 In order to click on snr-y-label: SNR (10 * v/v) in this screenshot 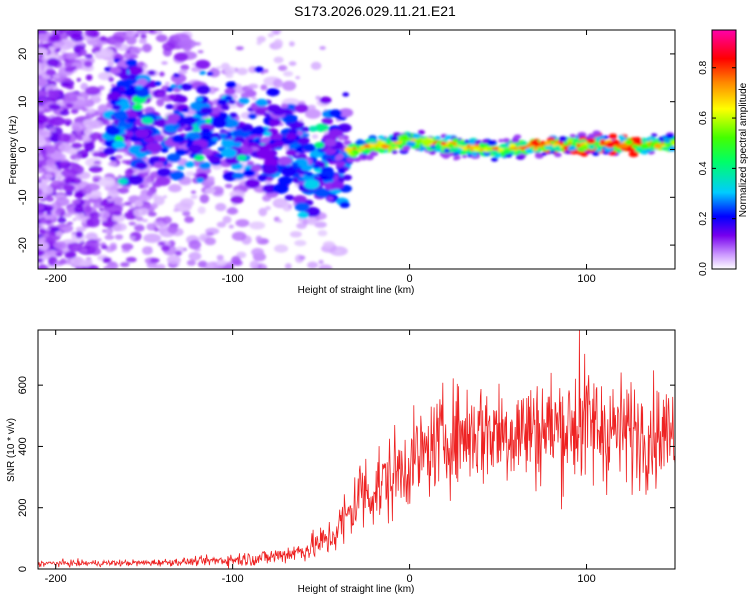, I will do `click(11, 450)`.